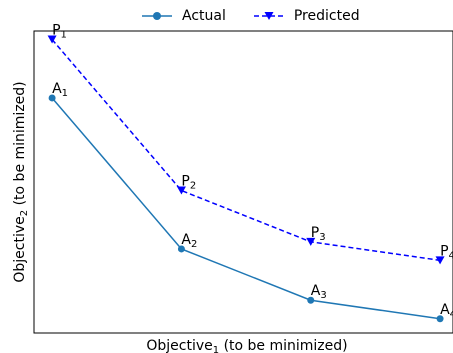  What do you see at coordinates (246, 345) in the screenshot?
I see `x-axis-label: Objective1 (to be minimized)` at bounding box center [246, 345].